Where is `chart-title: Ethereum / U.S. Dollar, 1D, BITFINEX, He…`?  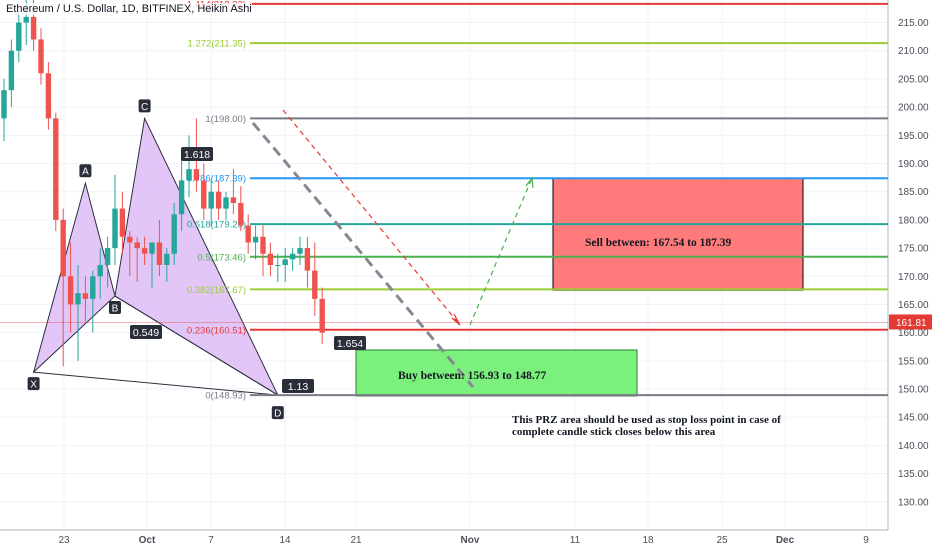 chart-title: Ethereum / U.S. Dollar, 1D, BITFINEX, He… is located at coordinates (129, 9).